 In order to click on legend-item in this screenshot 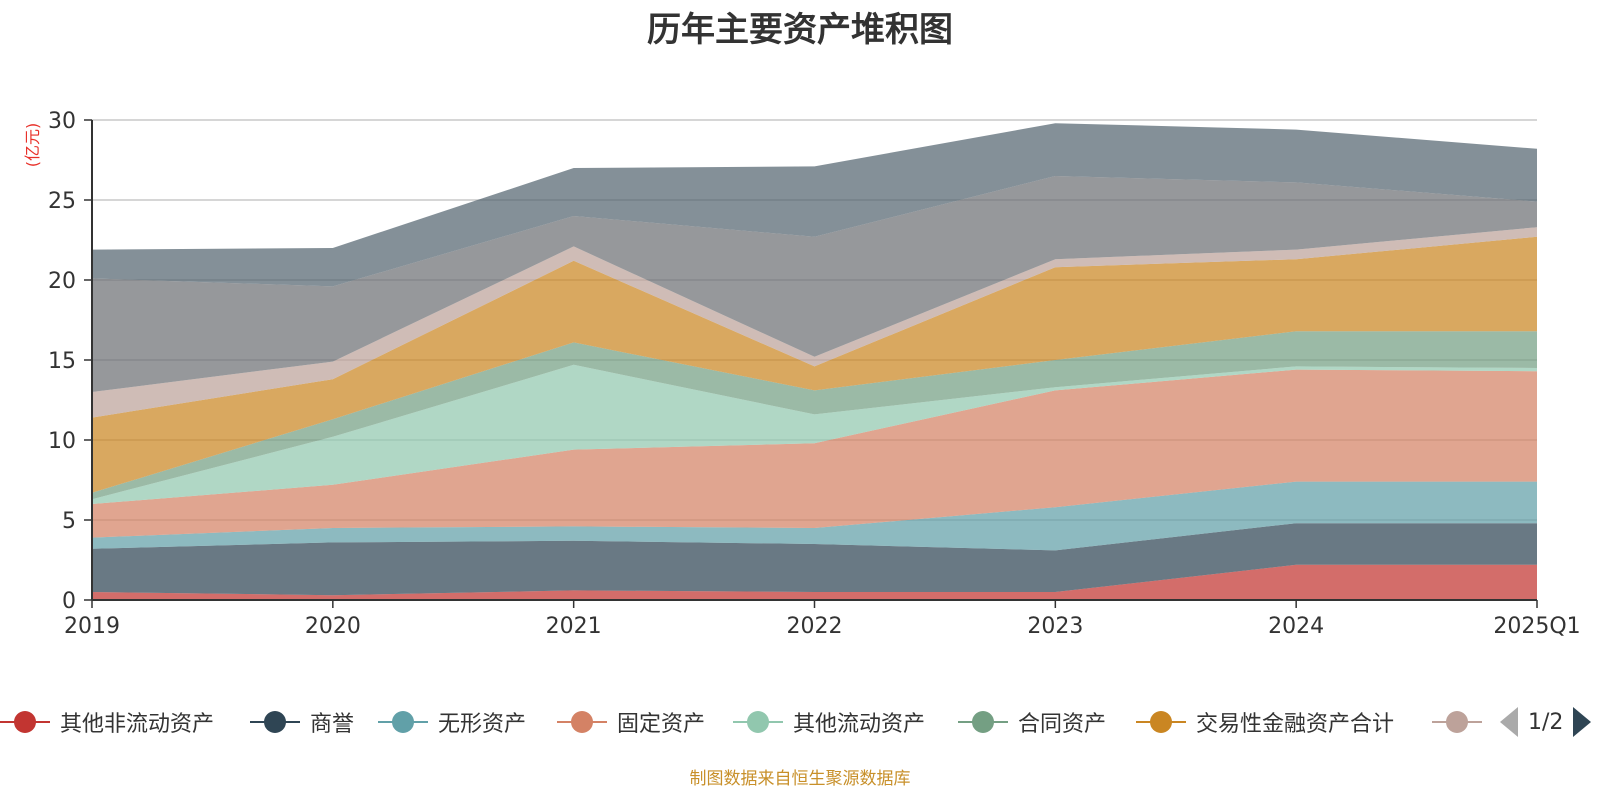, I will do `click(1457, 722)`.